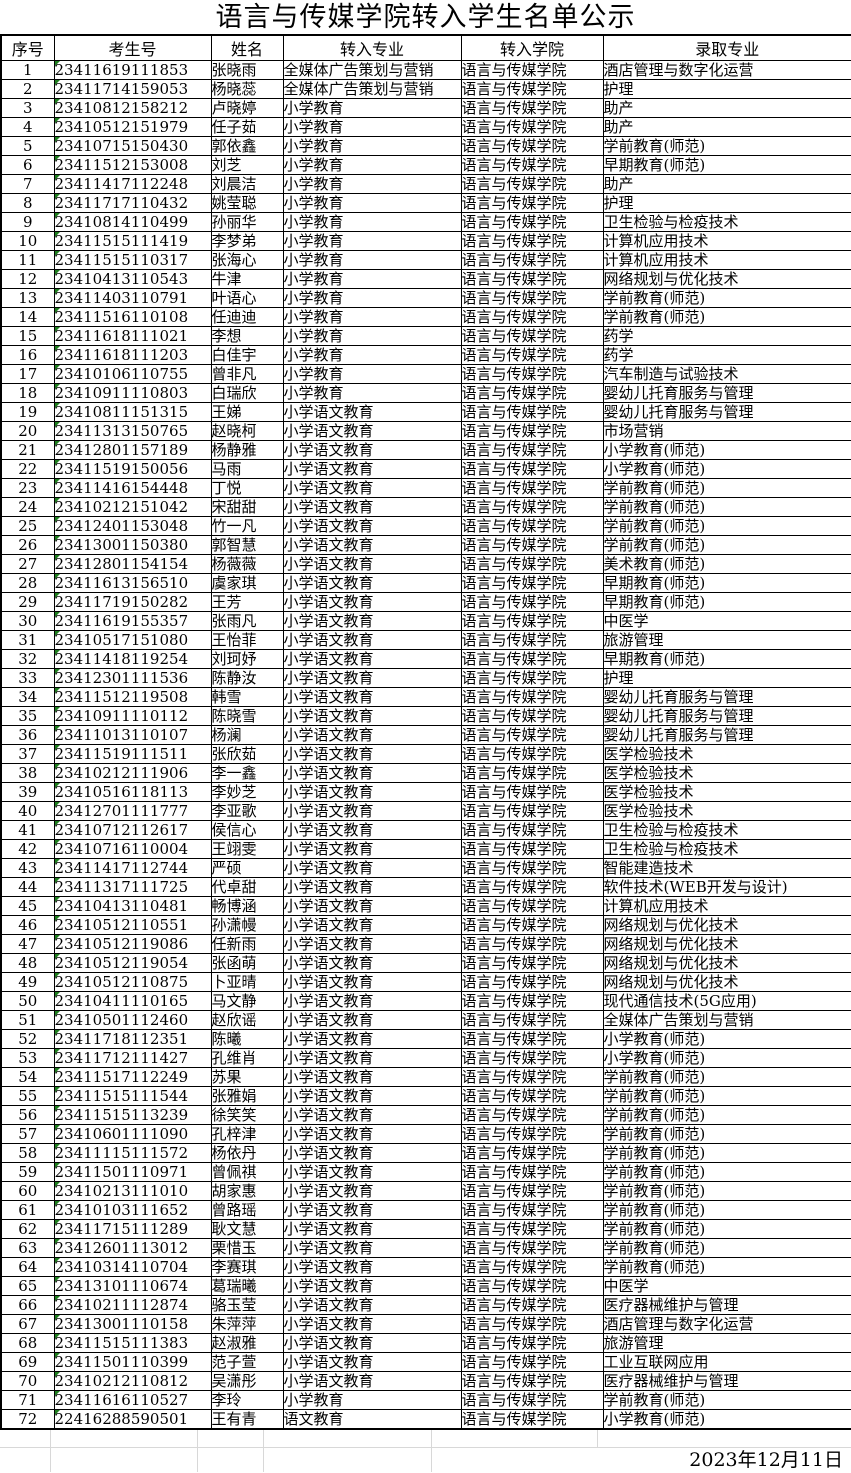 This screenshot has height=1473, width=851. Describe the element at coordinates (726, 89) in the screenshot. I see `cell-admitted-major: 护理` at that location.